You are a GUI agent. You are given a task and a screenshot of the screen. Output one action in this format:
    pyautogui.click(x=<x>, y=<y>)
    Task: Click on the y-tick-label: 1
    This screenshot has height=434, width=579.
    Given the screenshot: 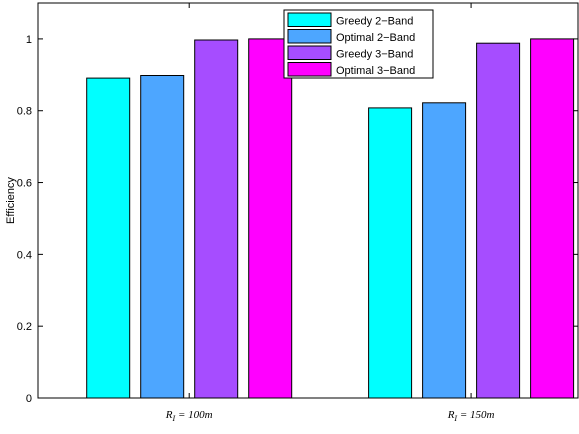 What is the action you would take?
    pyautogui.click(x=29, y=40)
    